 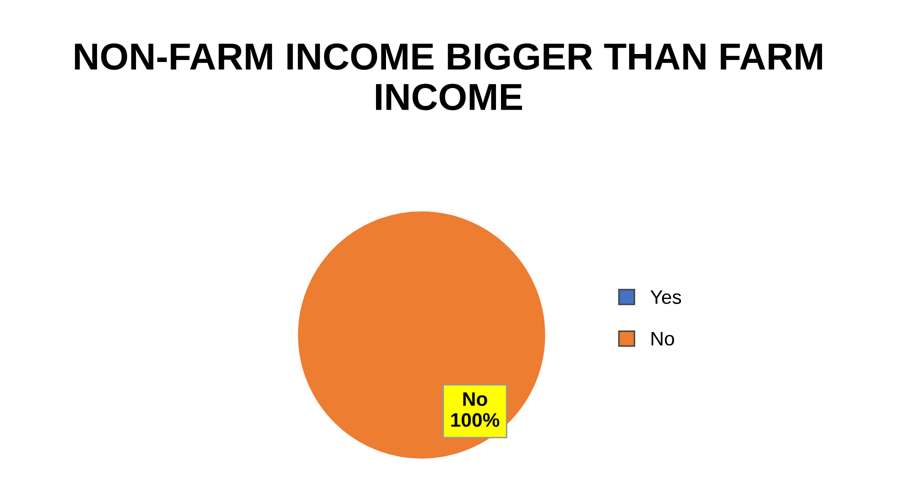 What do you see at coordinates (475, 409) in the screenshot?
I see `data-label: No 100%` at bounding box center [475, 409].